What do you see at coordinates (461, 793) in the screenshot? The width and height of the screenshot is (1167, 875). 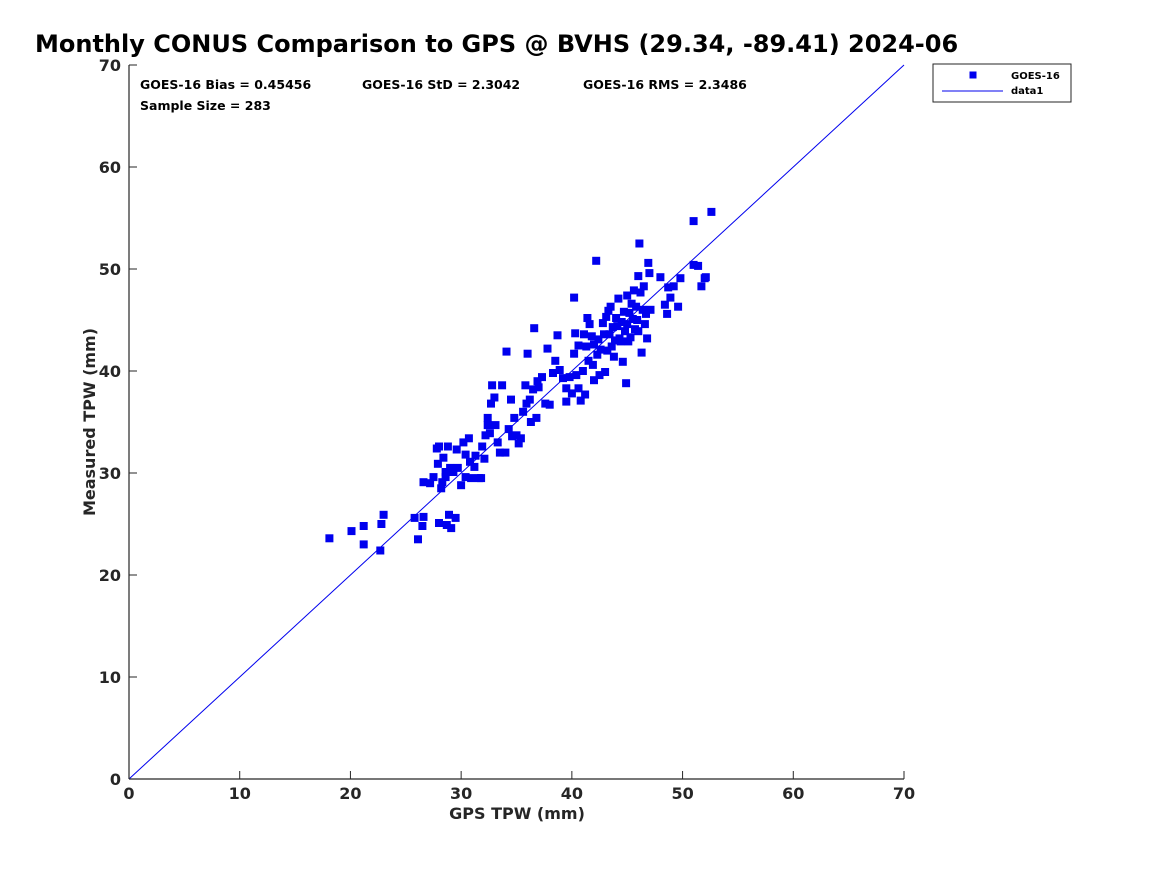 I see `x-tick-label: 30` at bounding box center [461, 793].